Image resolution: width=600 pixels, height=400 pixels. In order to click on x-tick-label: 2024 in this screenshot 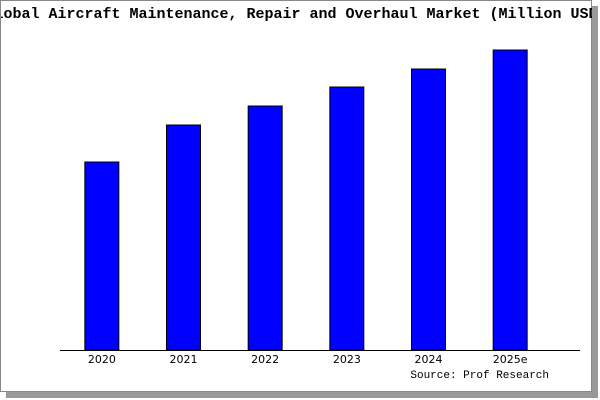, I will do `click(429, 359)`.